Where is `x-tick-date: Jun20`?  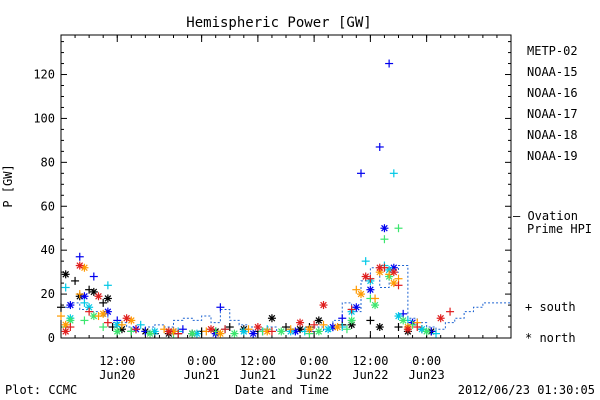 x-tick-date: Jun20 is located at coordinates (117, 375).